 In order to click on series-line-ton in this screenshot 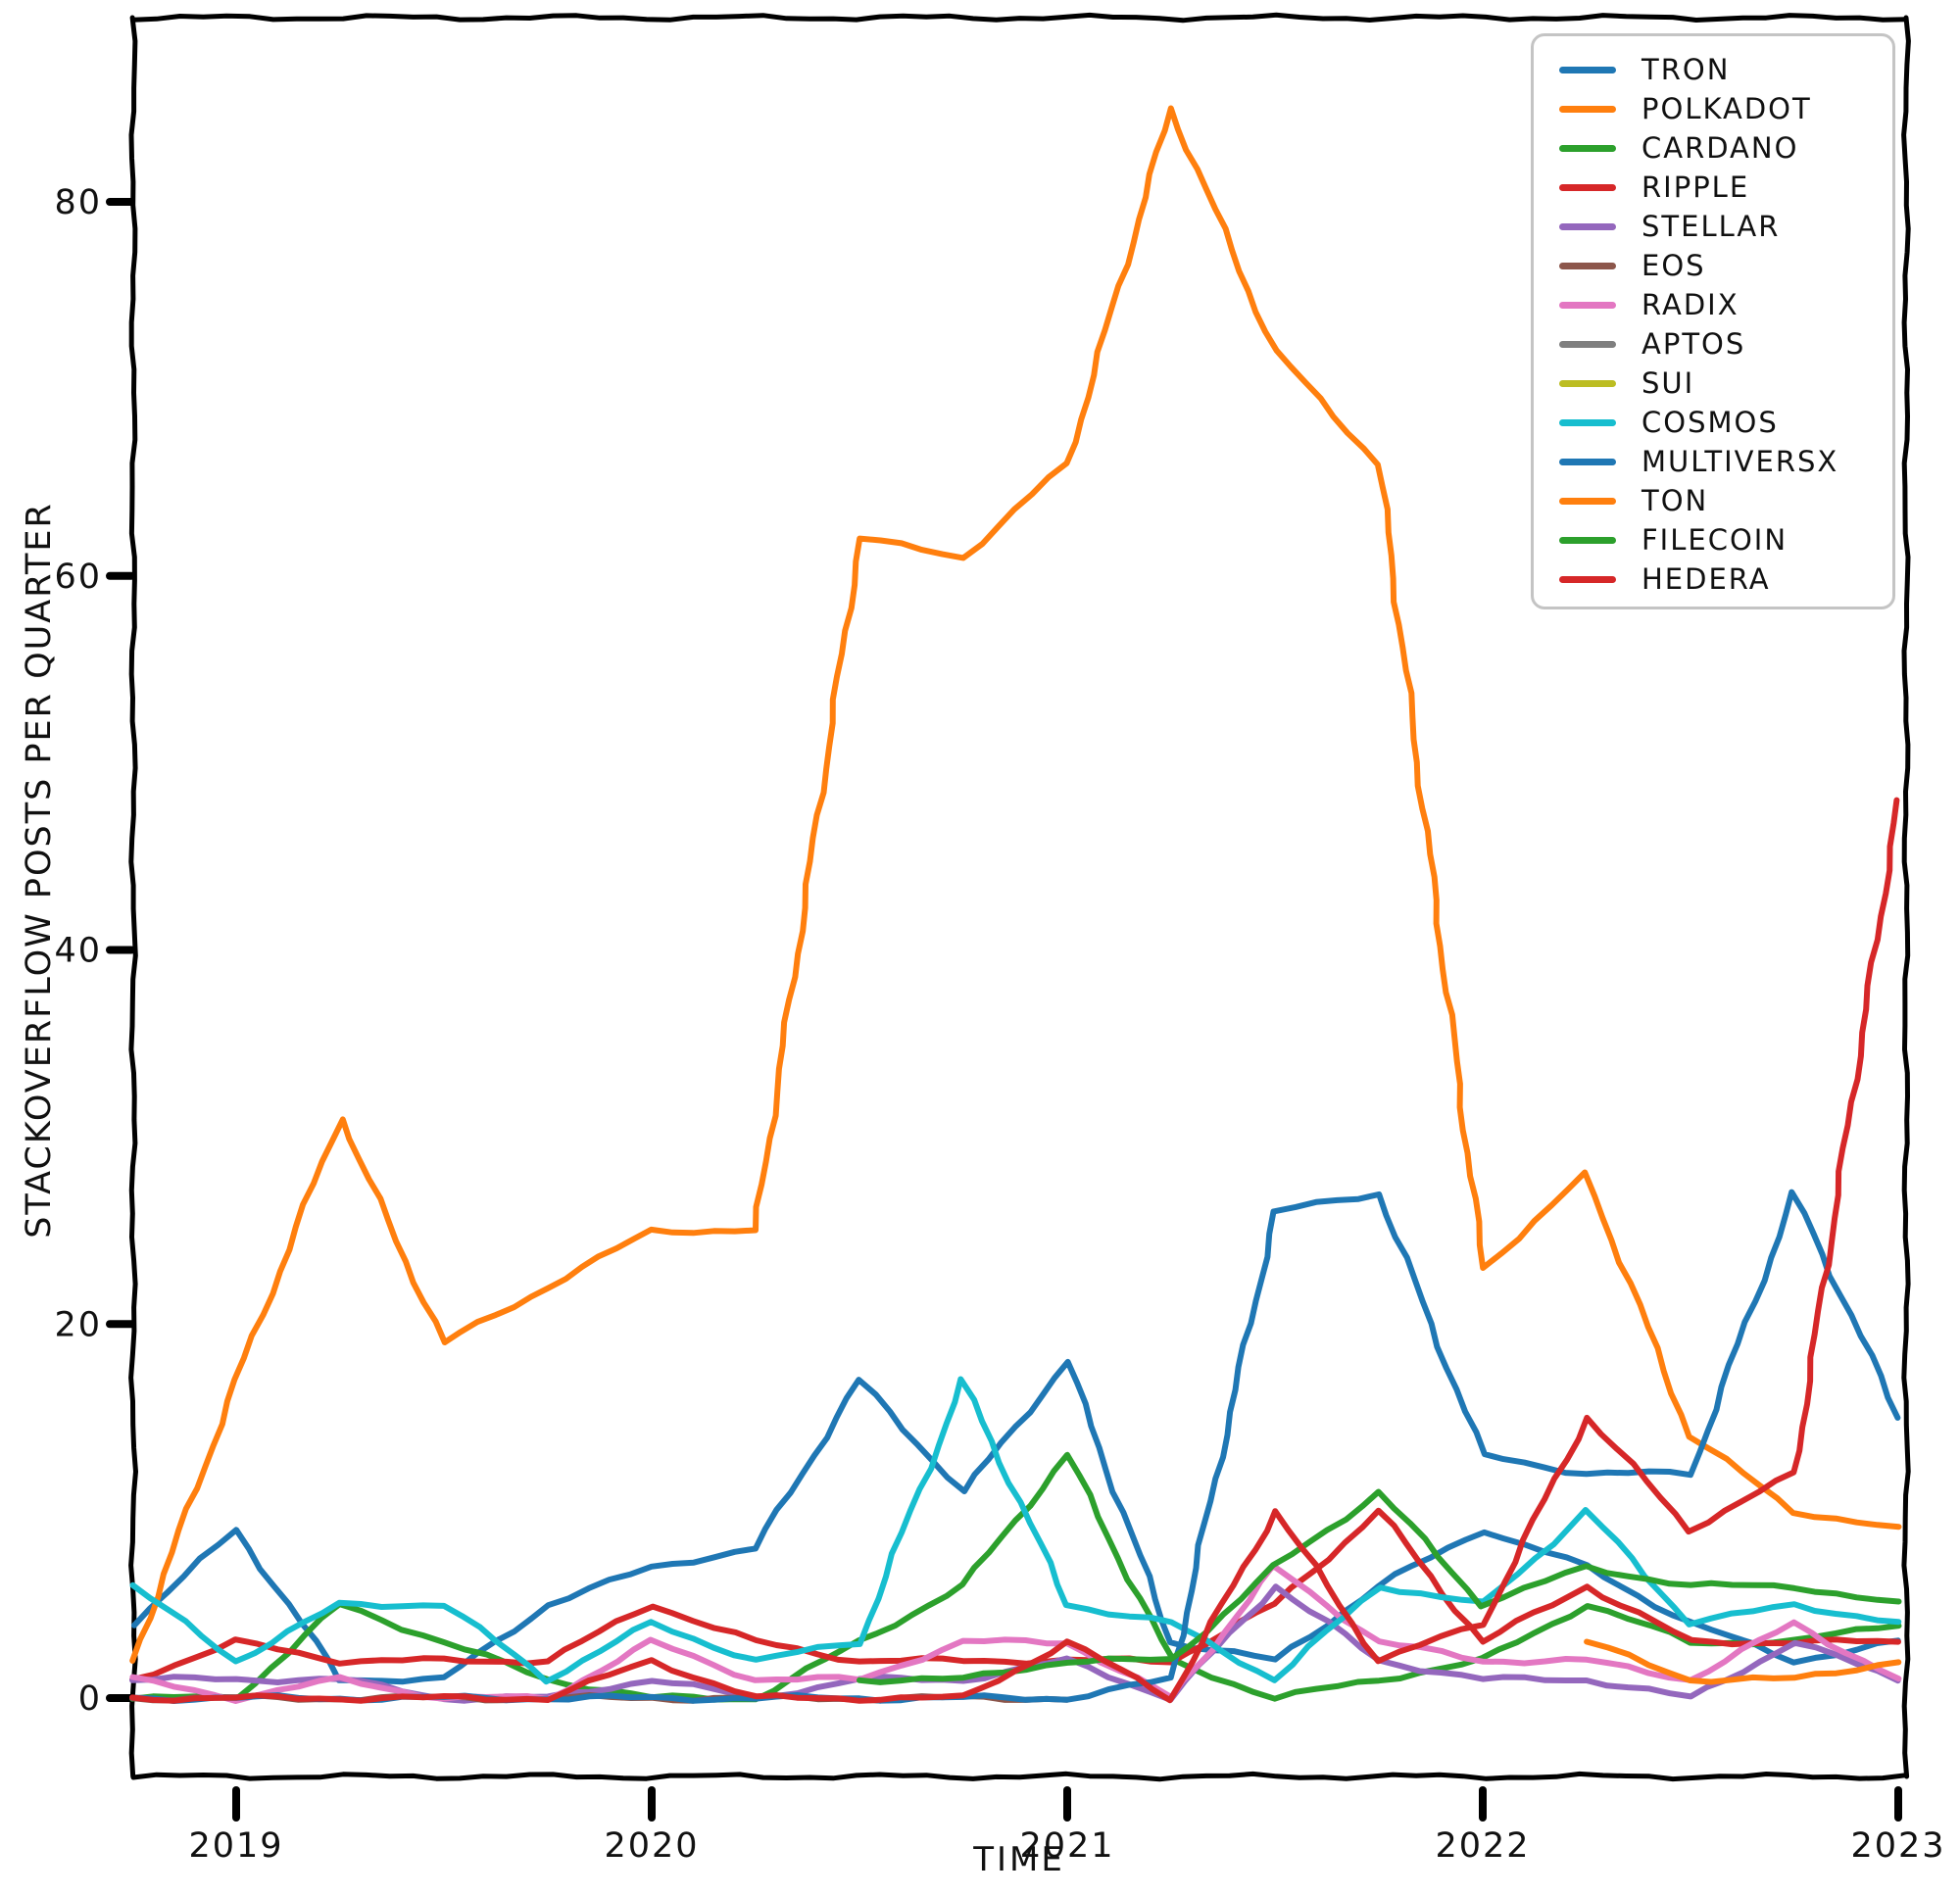, I will do `click(1743, 1662)`.